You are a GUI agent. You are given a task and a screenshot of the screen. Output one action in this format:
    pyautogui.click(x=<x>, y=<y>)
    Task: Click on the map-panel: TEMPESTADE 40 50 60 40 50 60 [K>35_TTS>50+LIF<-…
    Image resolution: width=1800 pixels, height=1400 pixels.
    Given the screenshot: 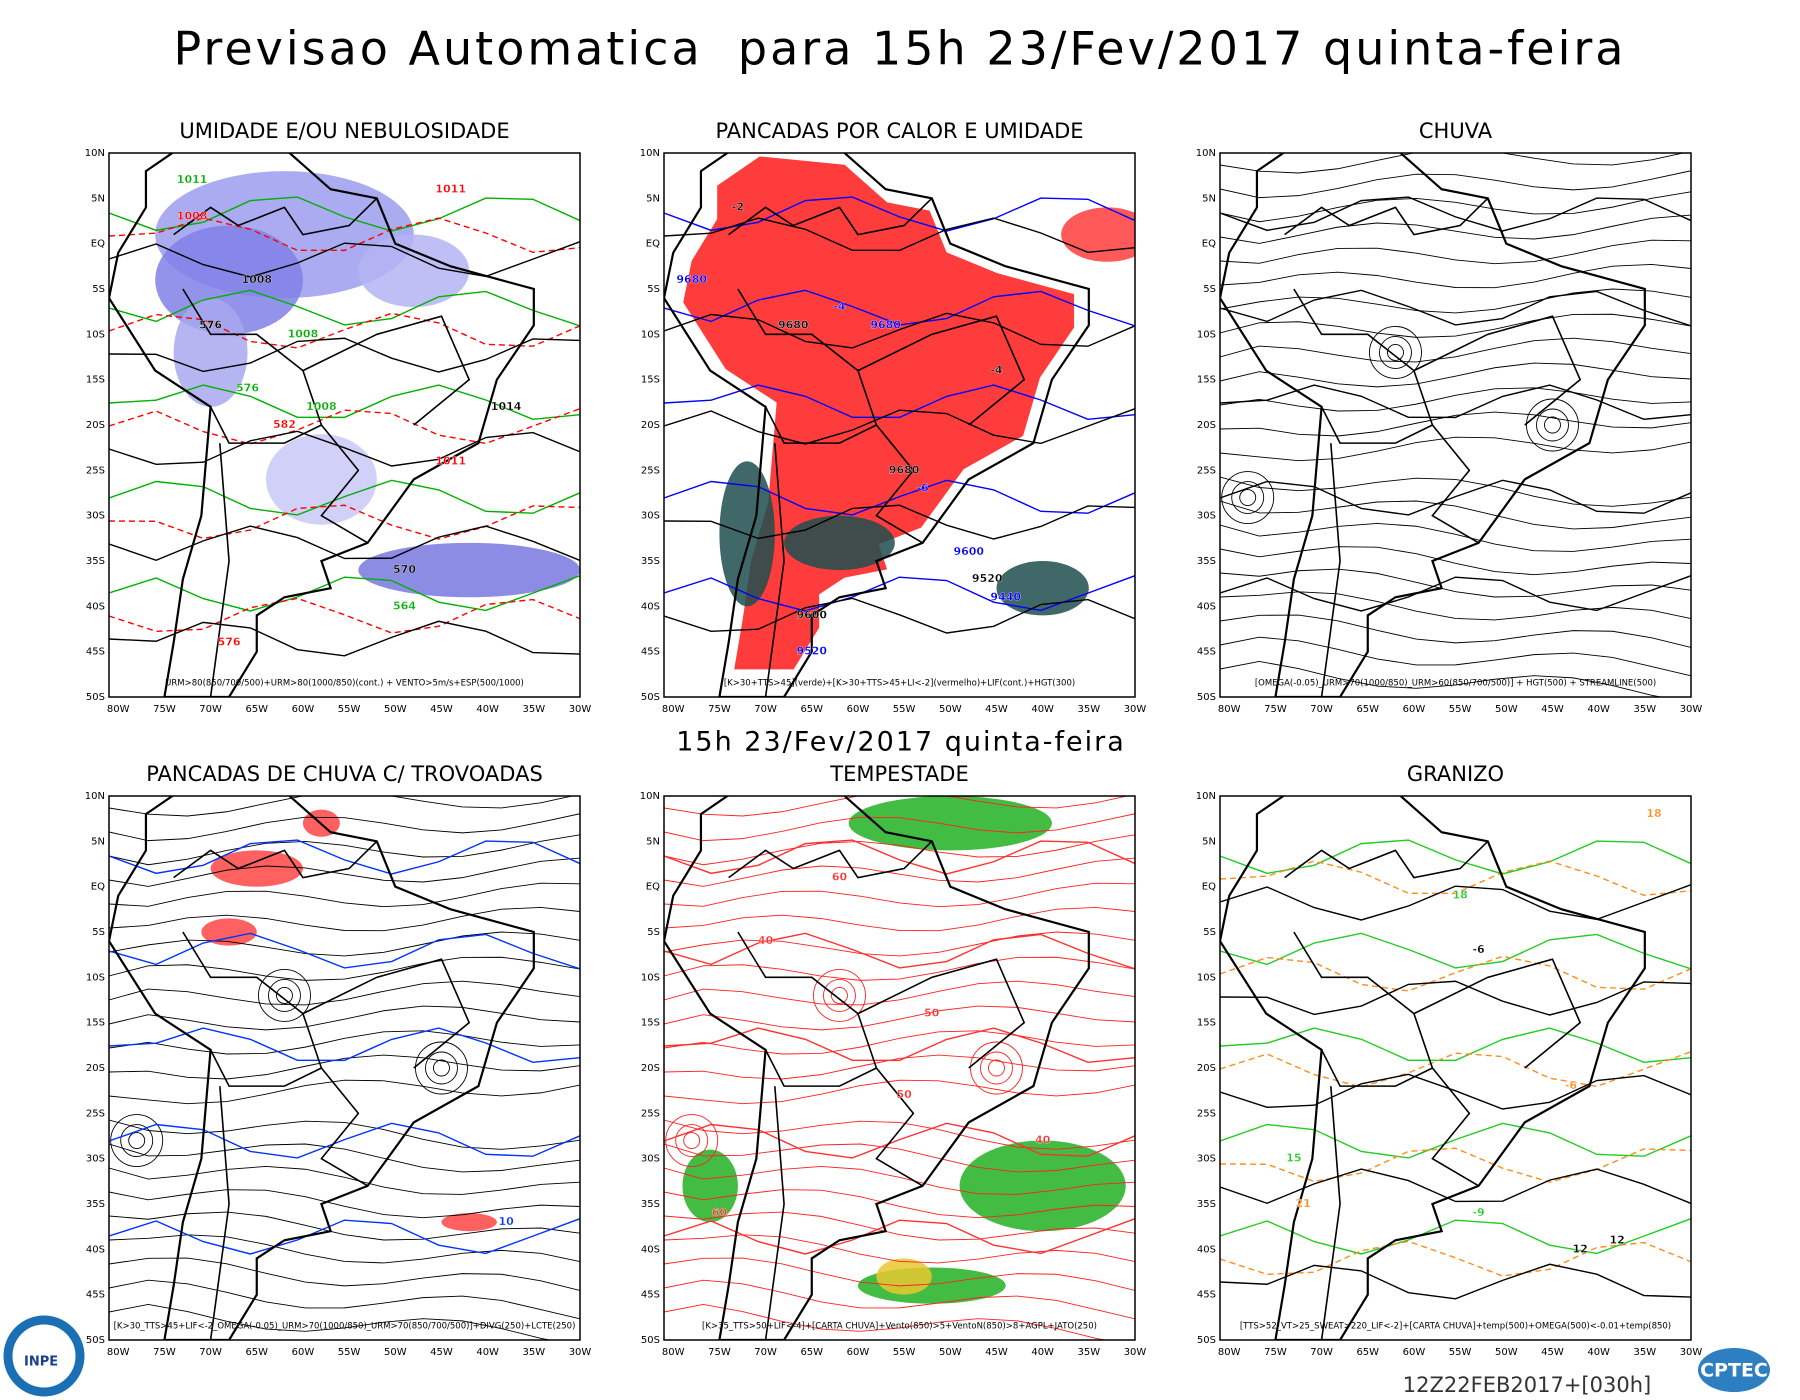 What is the action you would take?
    pyautogui.click(x=893, y=1060)
    